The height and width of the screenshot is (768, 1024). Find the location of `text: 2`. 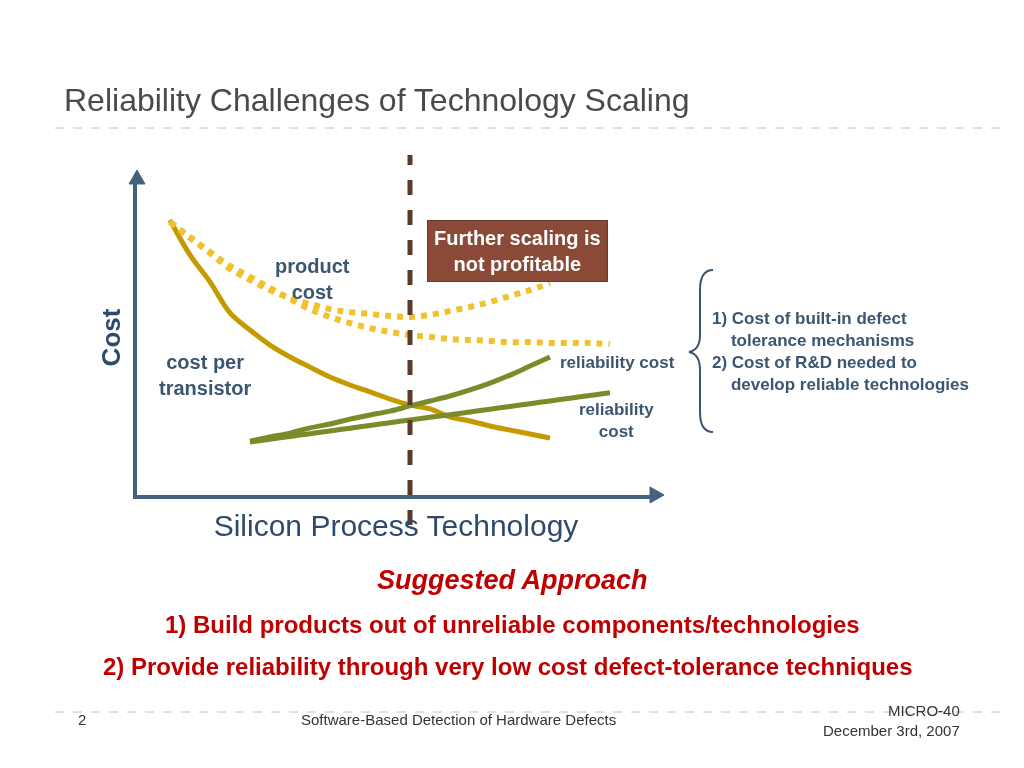

text: 2 is located at coordinates (82, 719).